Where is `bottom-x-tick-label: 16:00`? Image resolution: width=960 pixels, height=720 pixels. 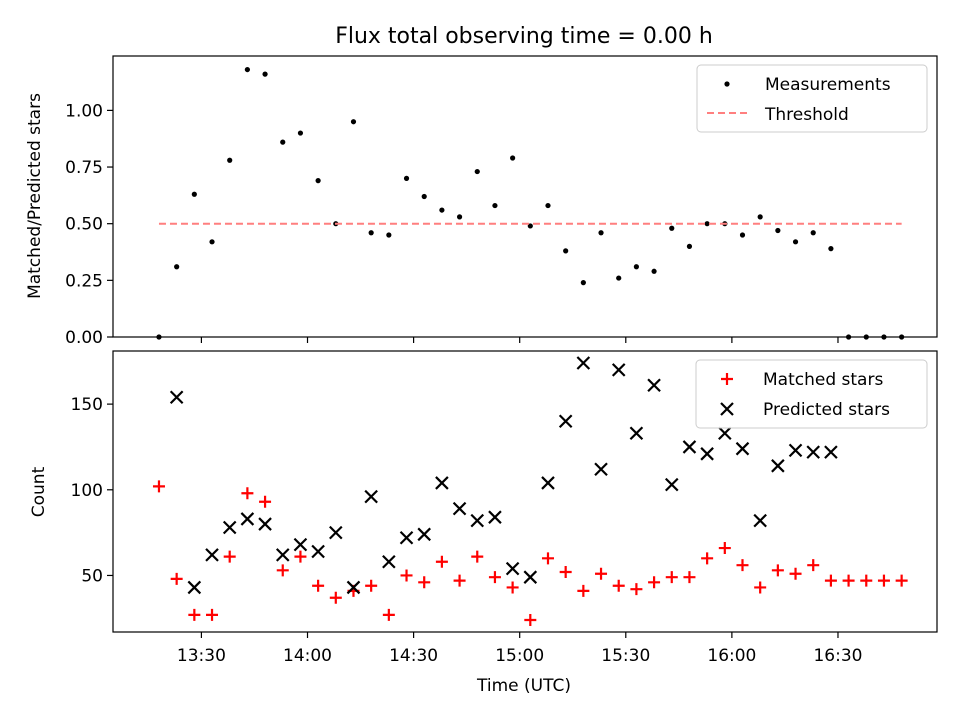 bottom-x-tick-label: 16:00 is located at coordinates (731, 656).